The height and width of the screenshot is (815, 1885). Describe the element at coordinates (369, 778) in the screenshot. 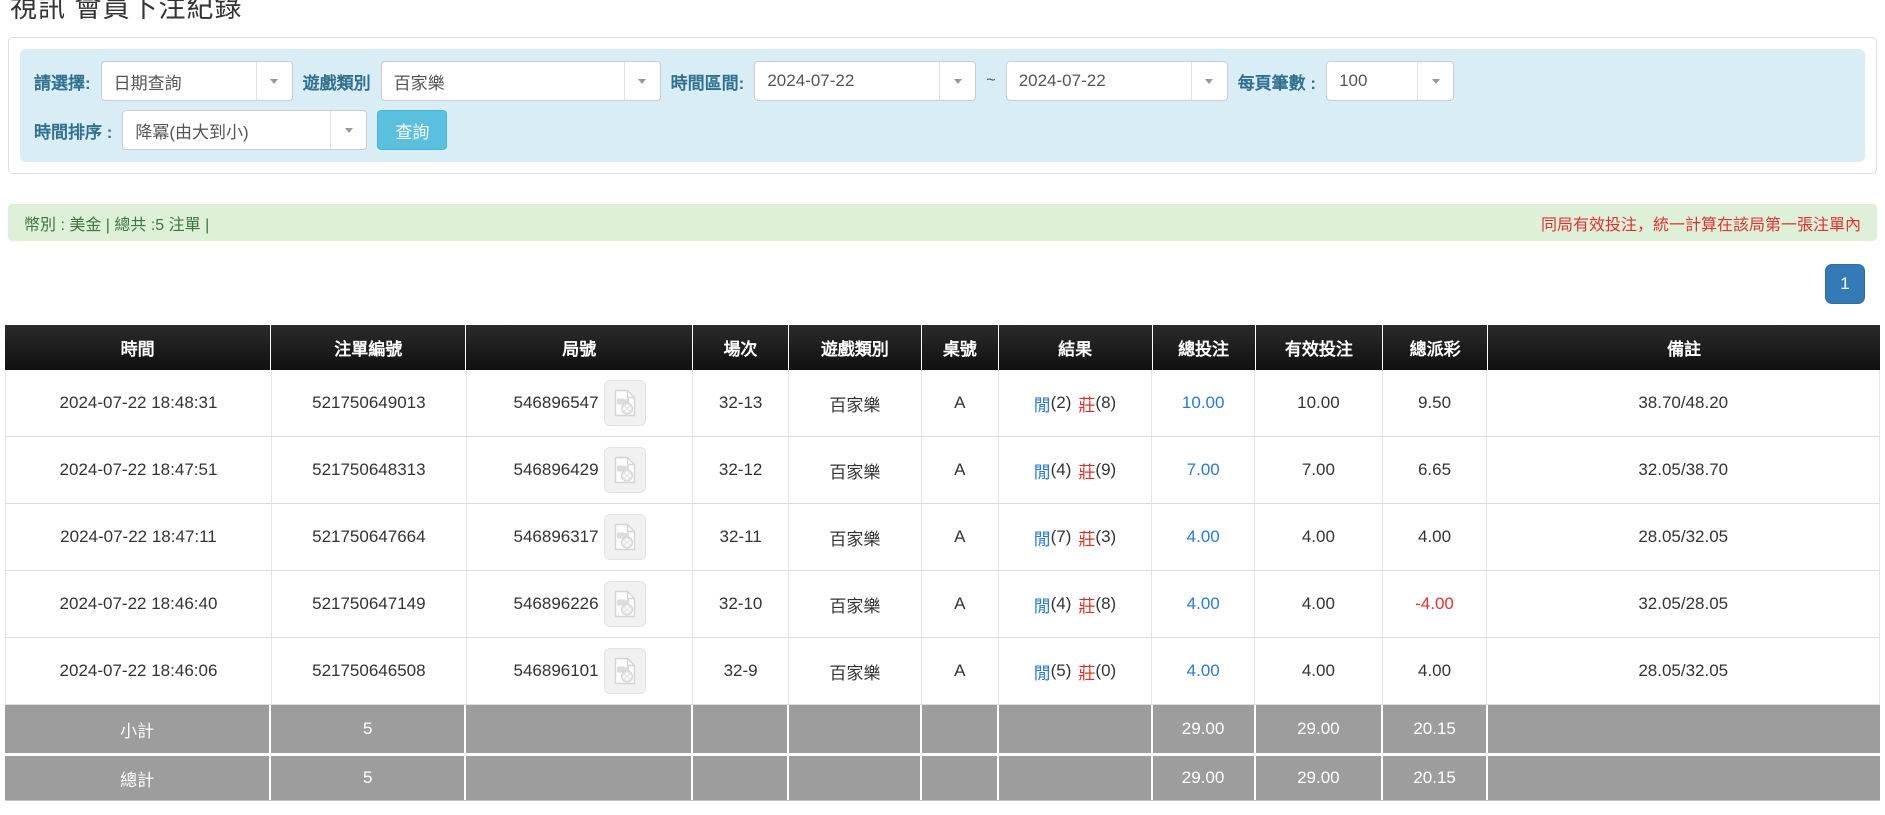

I see `total-count: 5` at that location.